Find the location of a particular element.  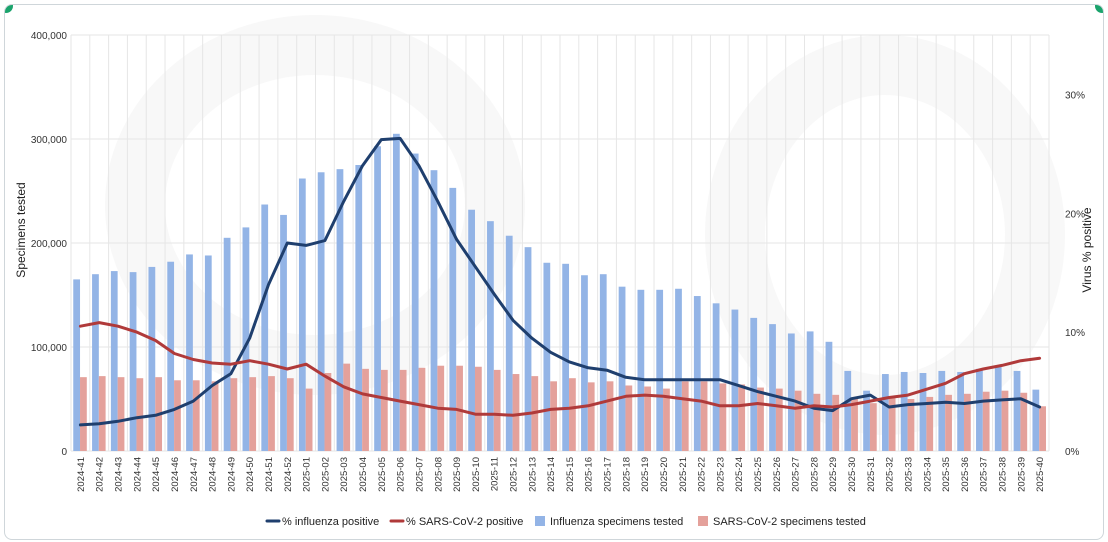

x-tick-label: 2025-27 is located at coordinates (796, 474).